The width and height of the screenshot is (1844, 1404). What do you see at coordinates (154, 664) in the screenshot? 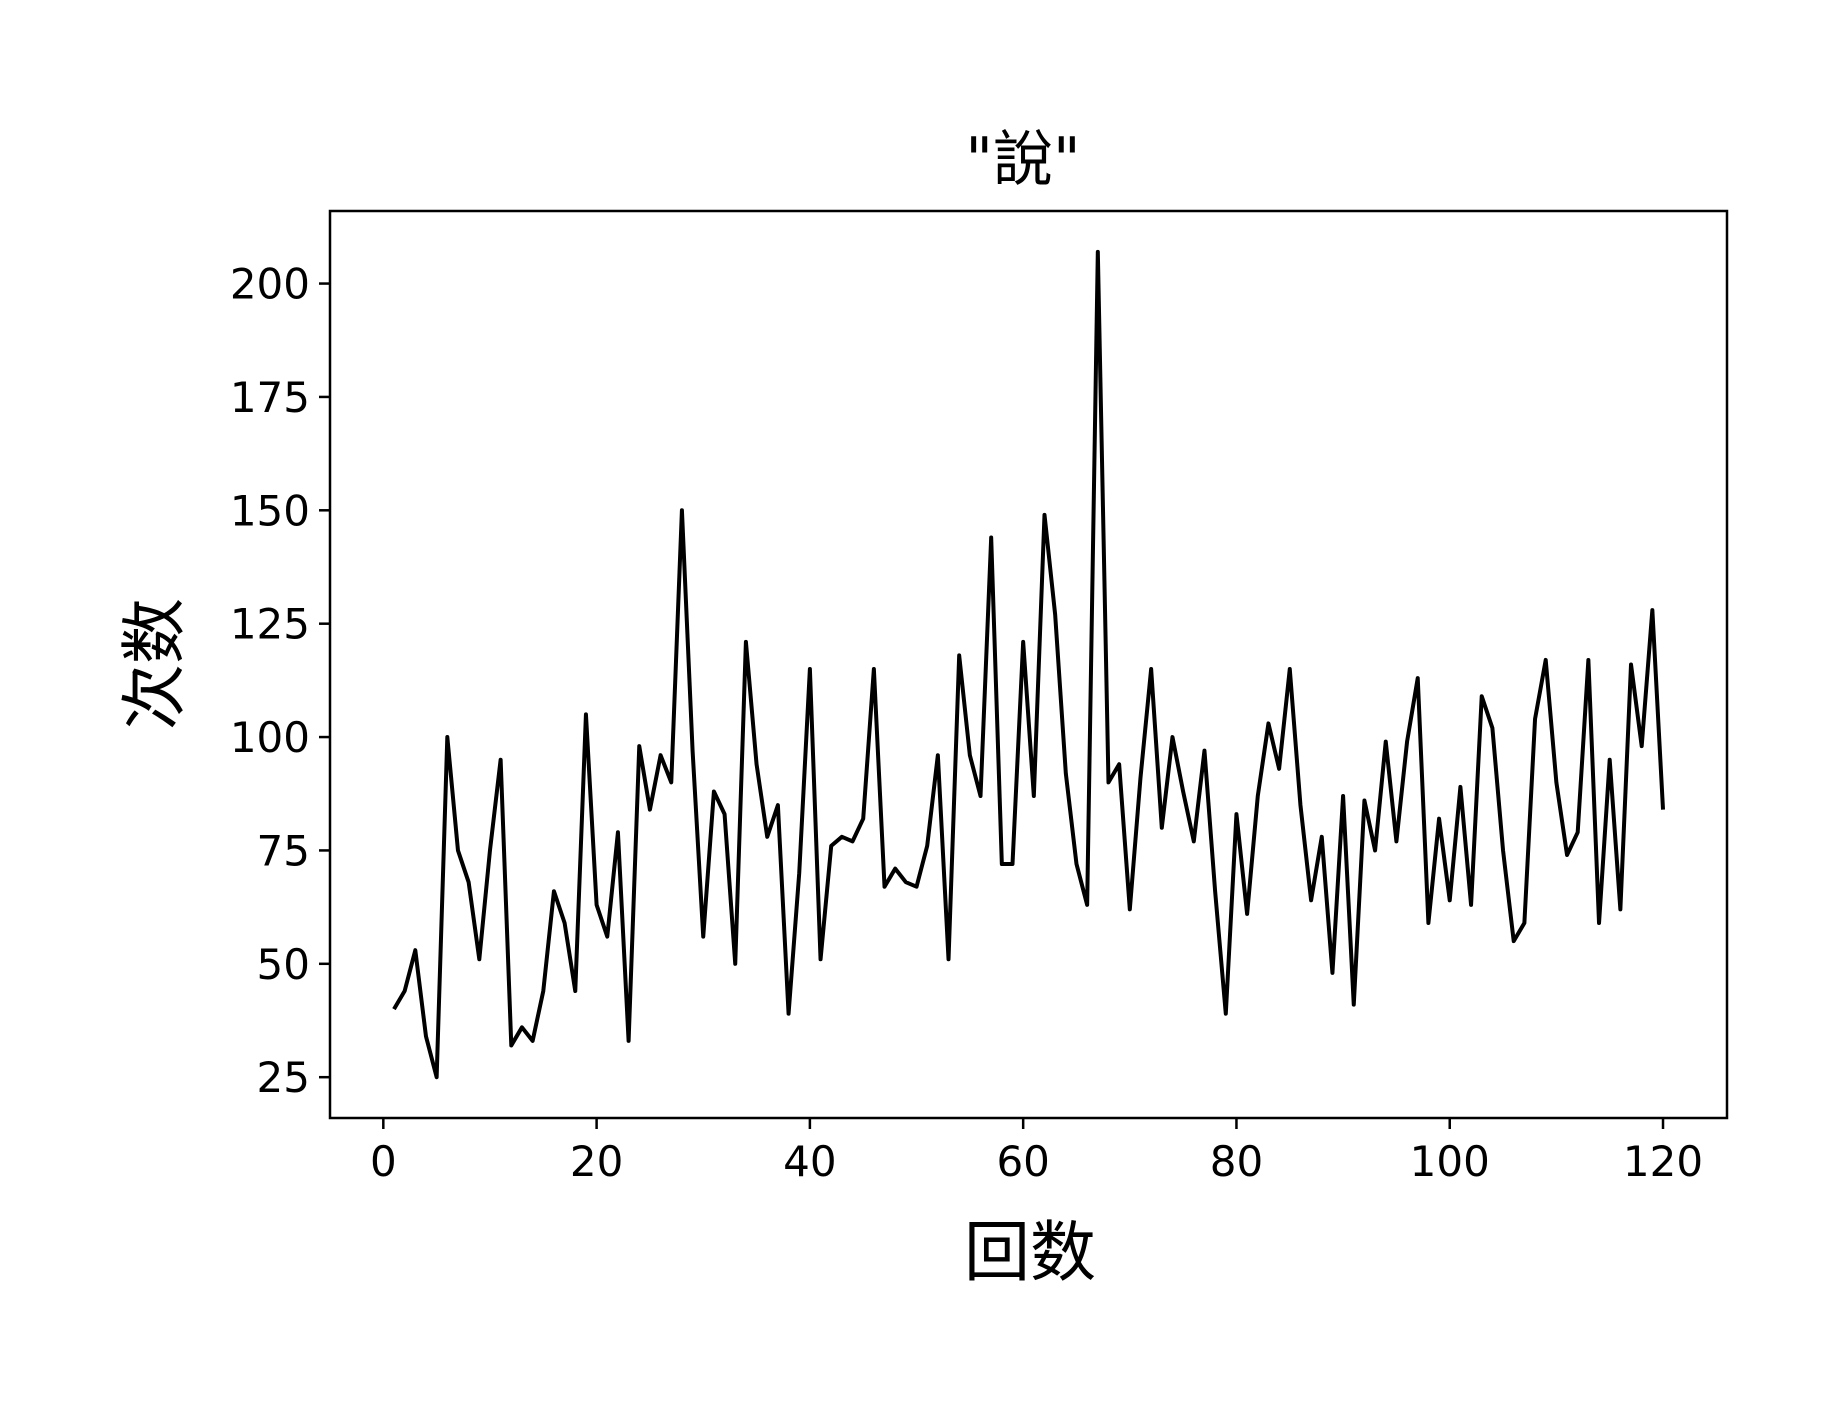
I see `y-axis-label: 次数` at bounding box center [154, 664].